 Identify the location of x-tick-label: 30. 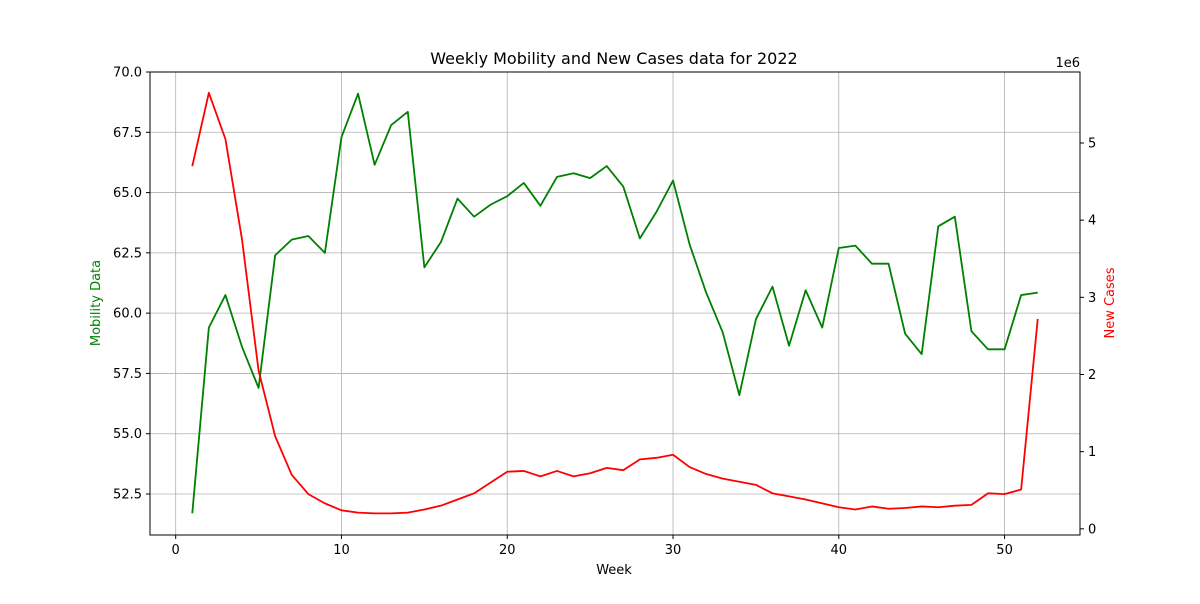
(673, 550).